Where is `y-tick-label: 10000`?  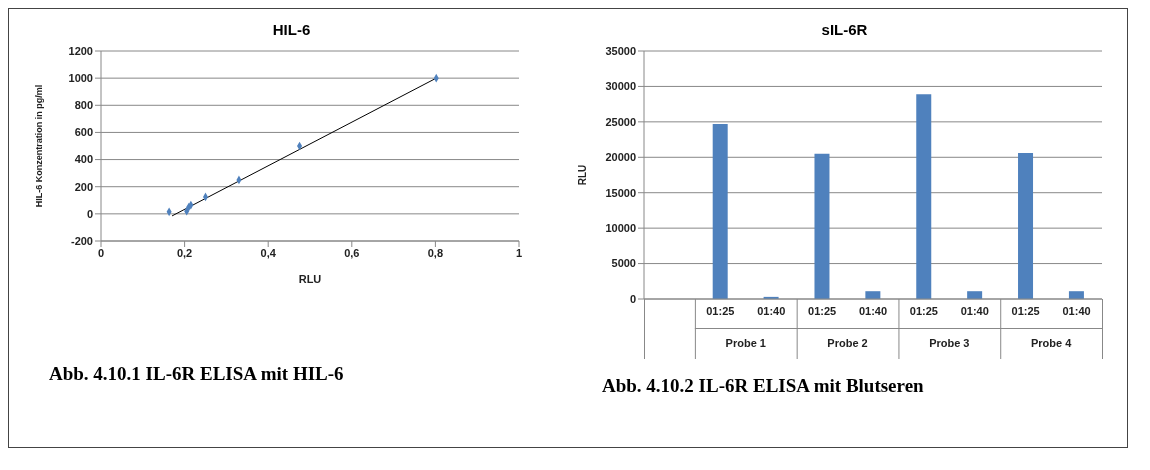 y-tick-label: 10000 is located at coordinates (620, 228).